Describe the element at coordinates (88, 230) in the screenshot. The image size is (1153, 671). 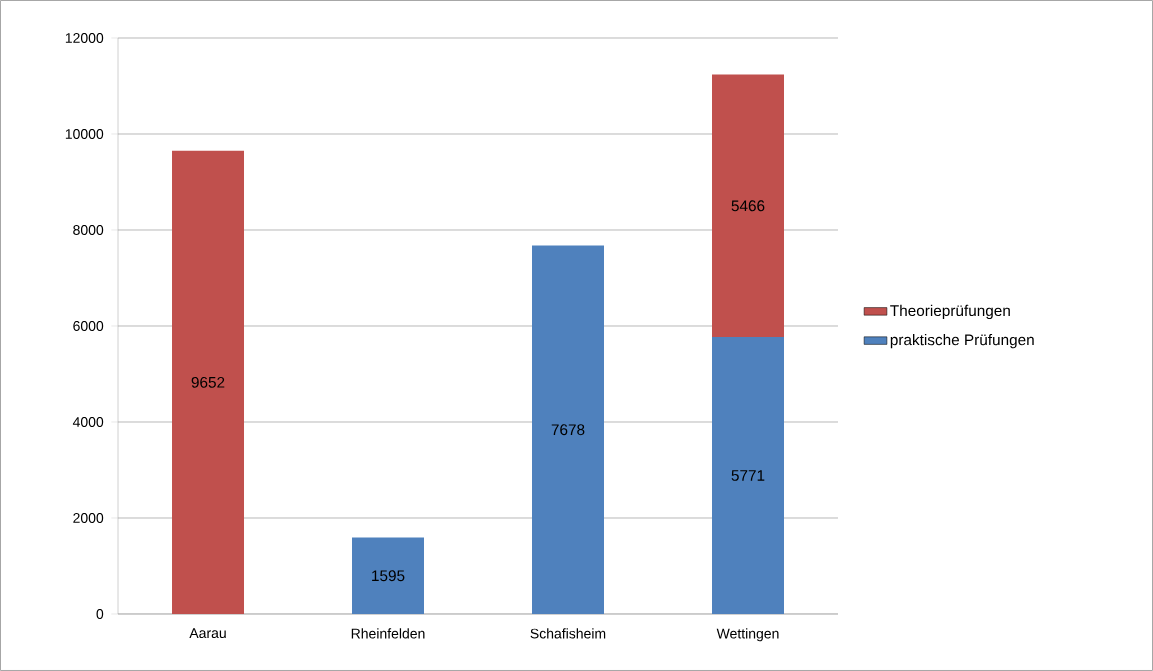
I see `y-tick-label: 8000` at that location.